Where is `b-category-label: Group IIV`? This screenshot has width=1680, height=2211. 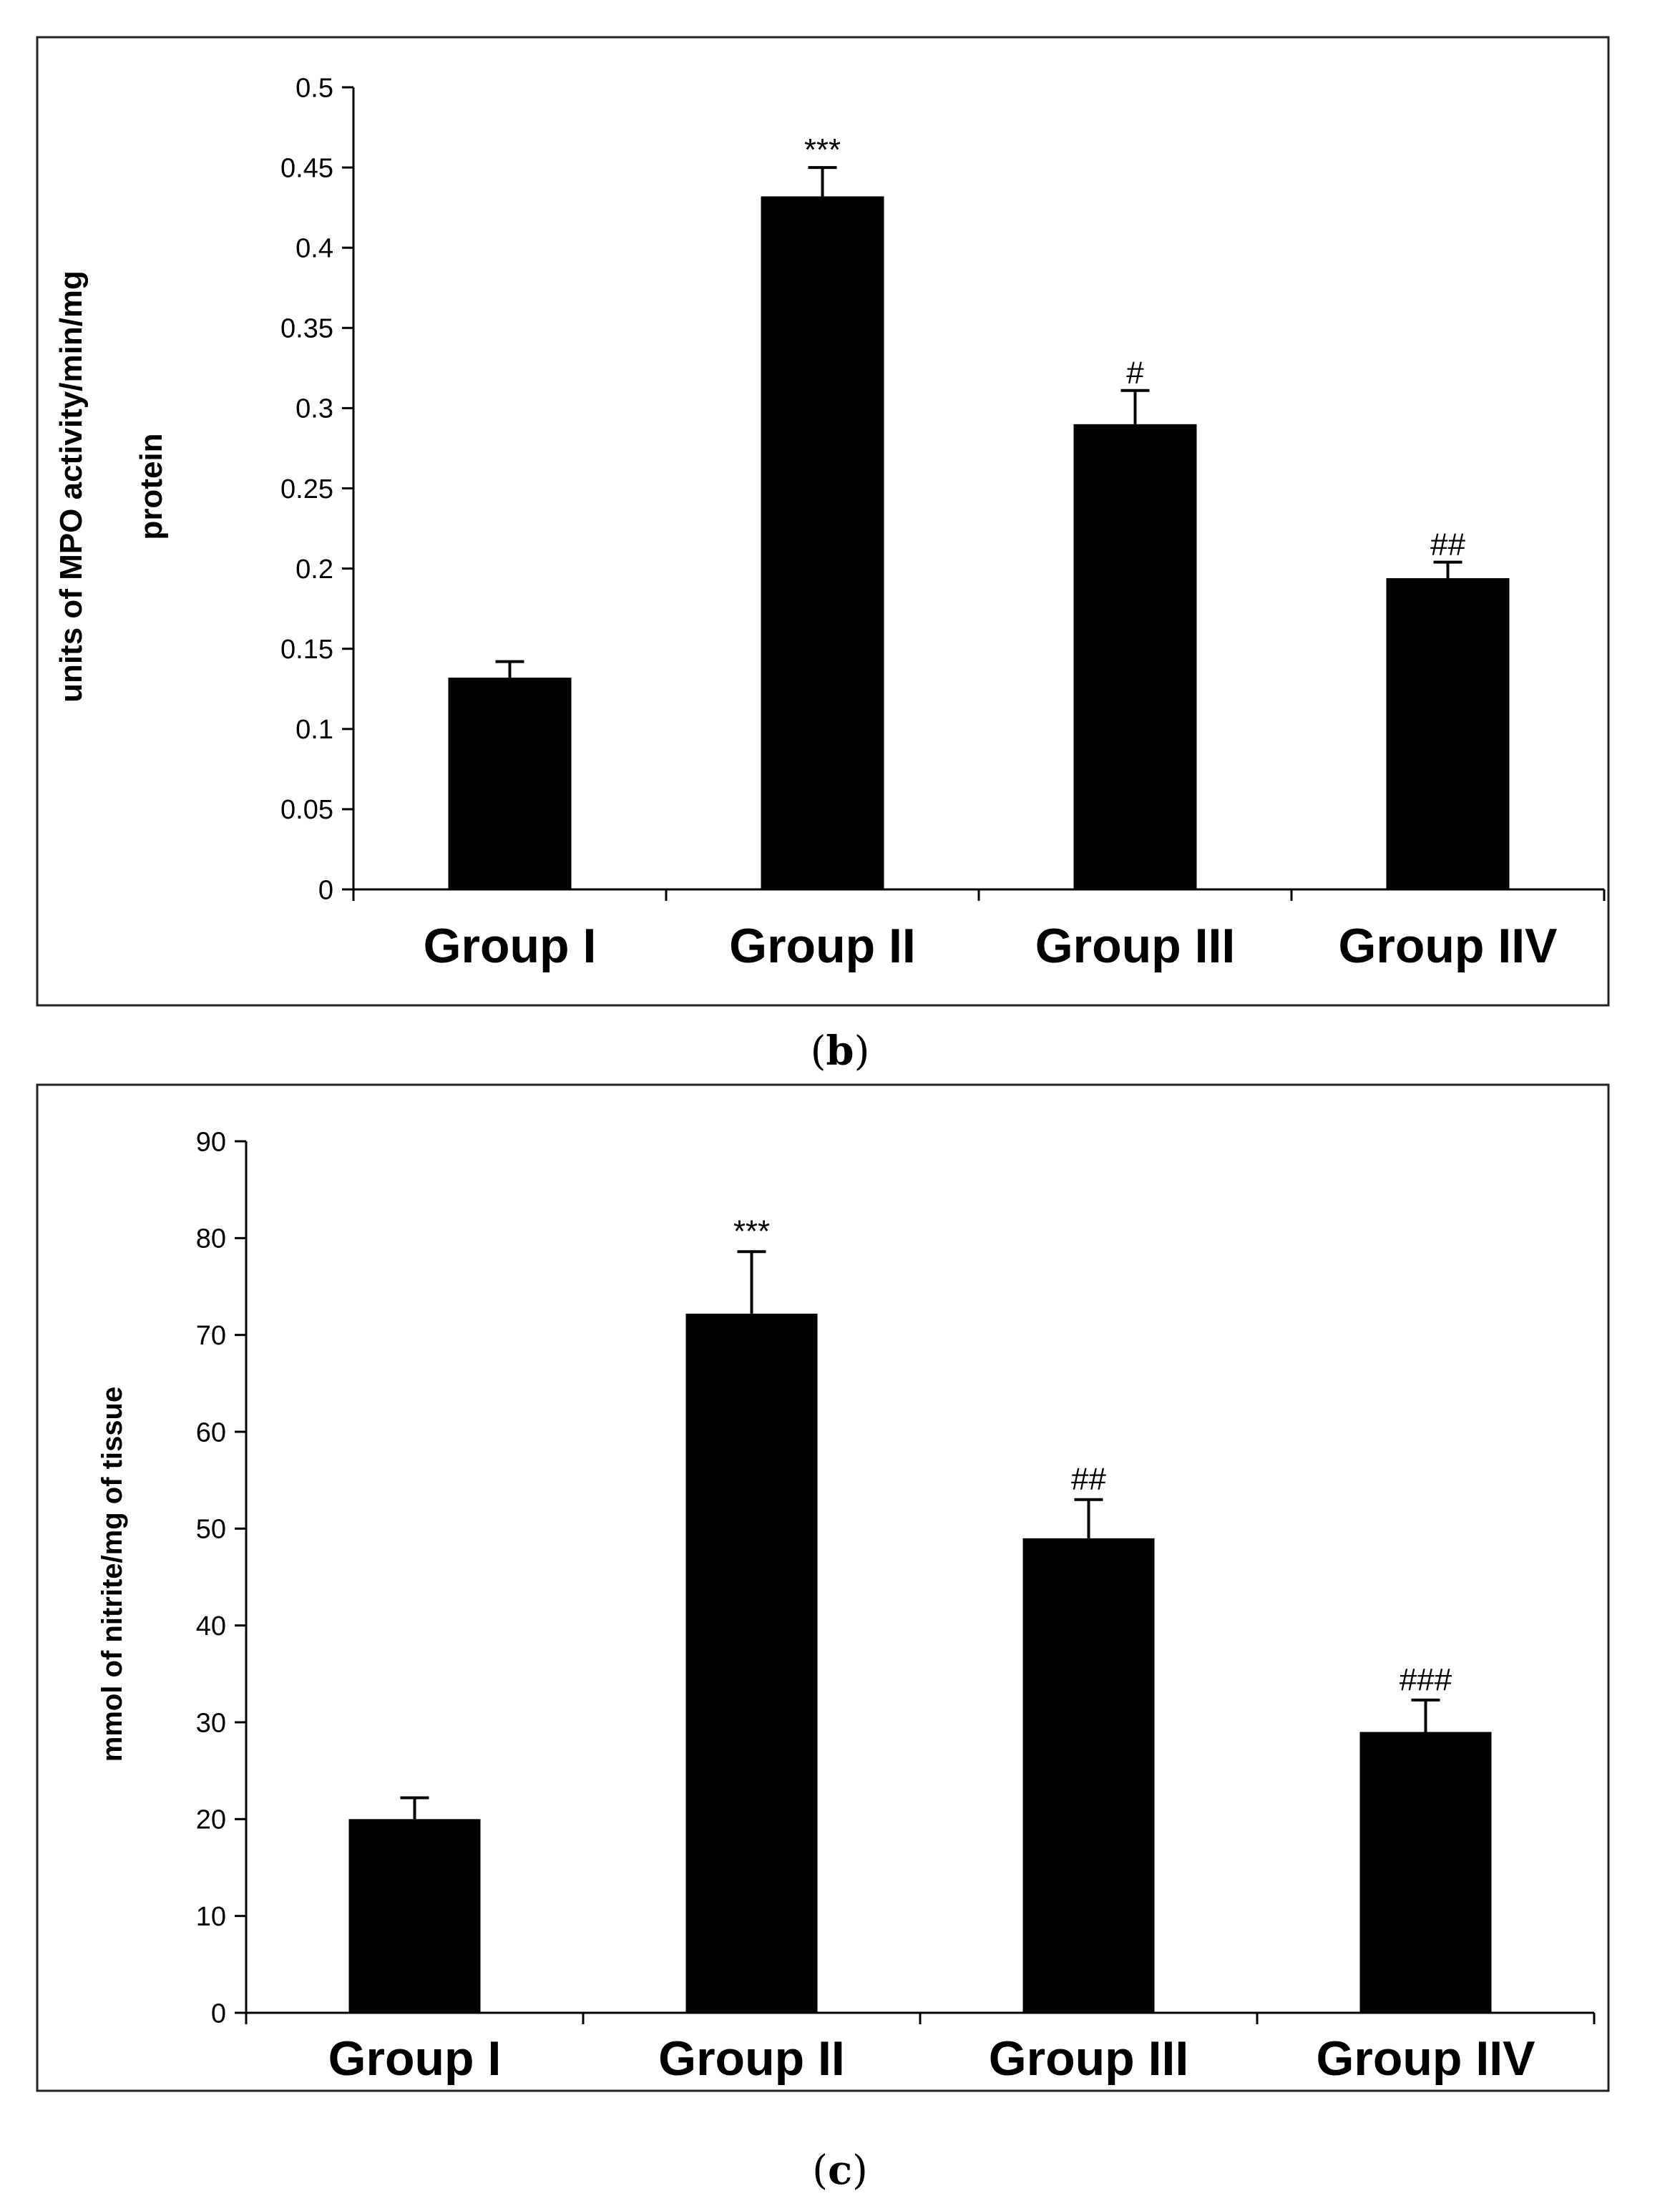
b-category-label: Group IIV is located at coordinates (1448, 946).